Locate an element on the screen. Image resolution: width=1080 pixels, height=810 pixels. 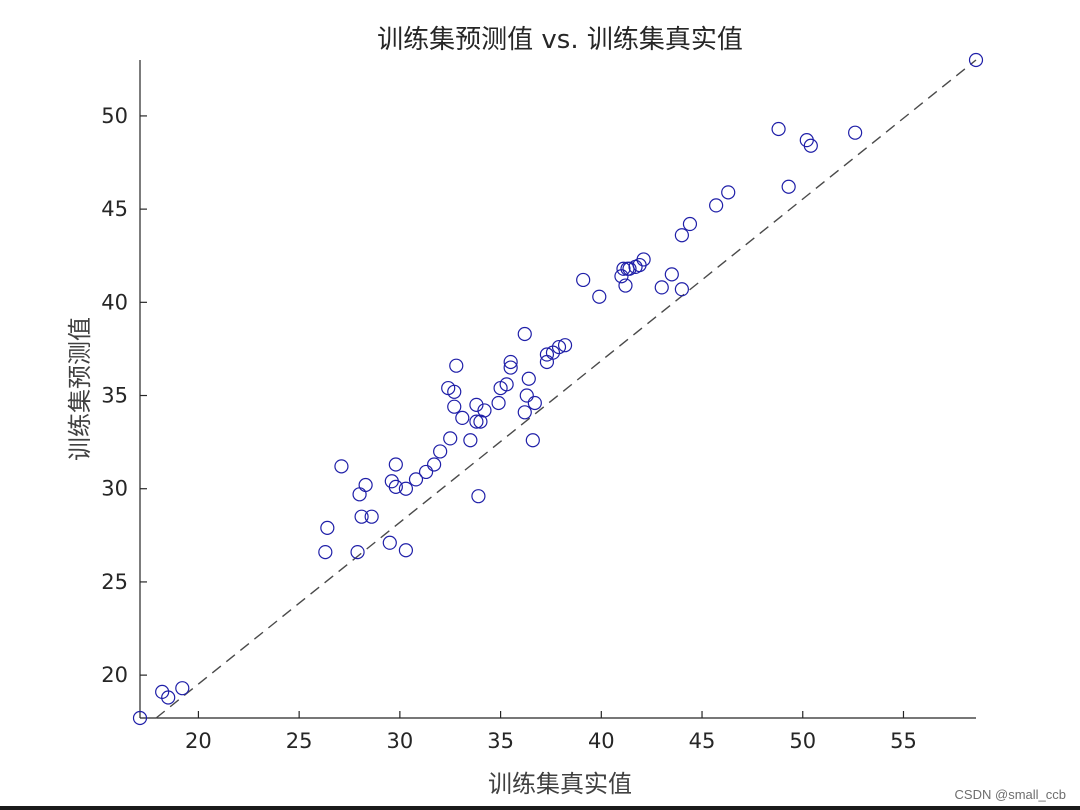
chart-title: 训练集预测值 vs. 训练集真实值 is located at coordinates (560, 40).